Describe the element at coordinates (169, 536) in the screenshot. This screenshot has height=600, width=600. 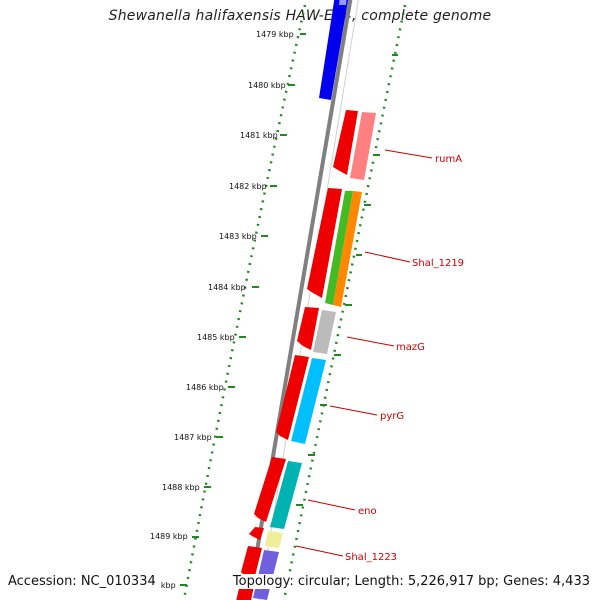
I see `tick-label: 1489 kbp` at that location.